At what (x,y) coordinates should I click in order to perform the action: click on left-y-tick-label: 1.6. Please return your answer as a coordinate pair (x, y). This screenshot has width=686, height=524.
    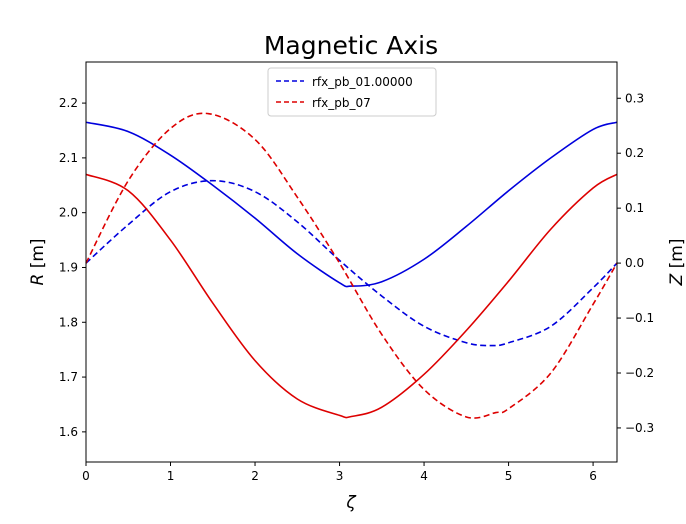
    Looking at the image, I should click on (68, 432).